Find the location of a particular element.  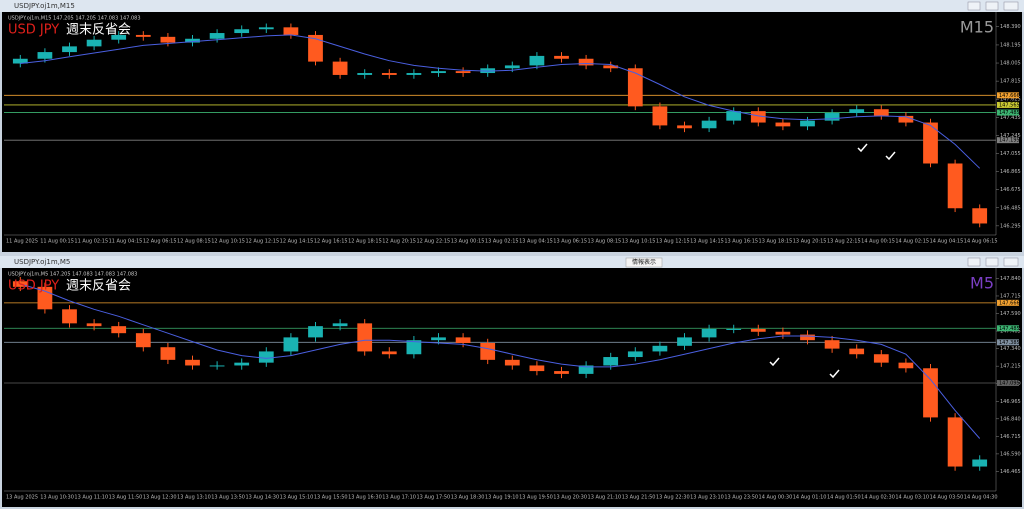

time-label: 14 Aug 02:15 is located at coordinates (912, 242).